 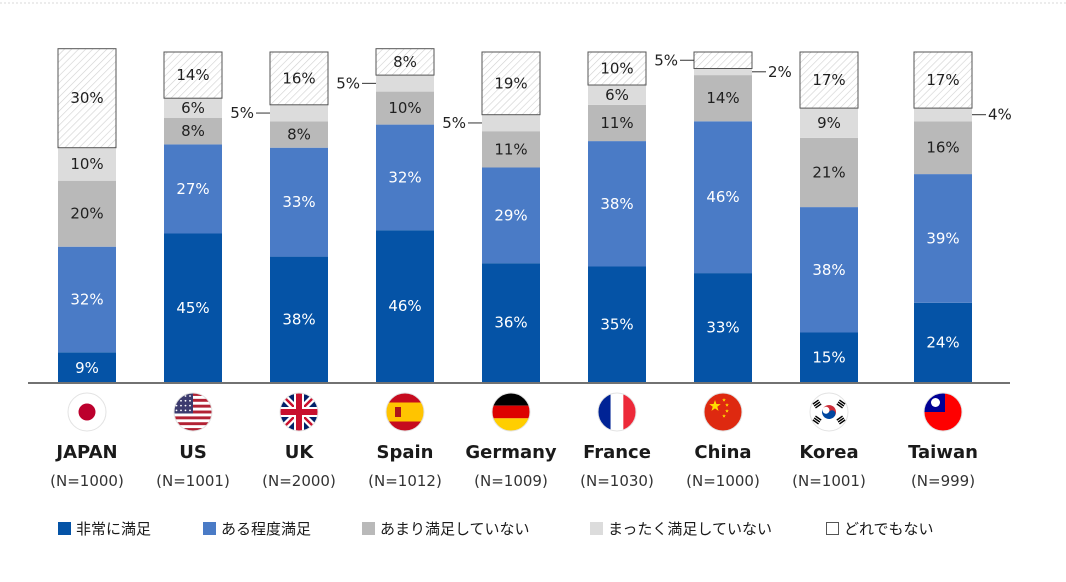 I want to click on flags-layer, so click(x=515, y=412).